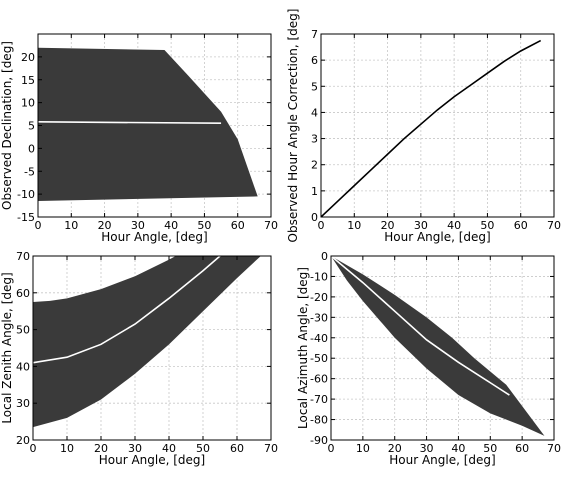 The image size is (571, 481). Describe the element at coordinates (135, 448) in the screenshot. I see `chart-3-xtick-label-3: 30` at that location.